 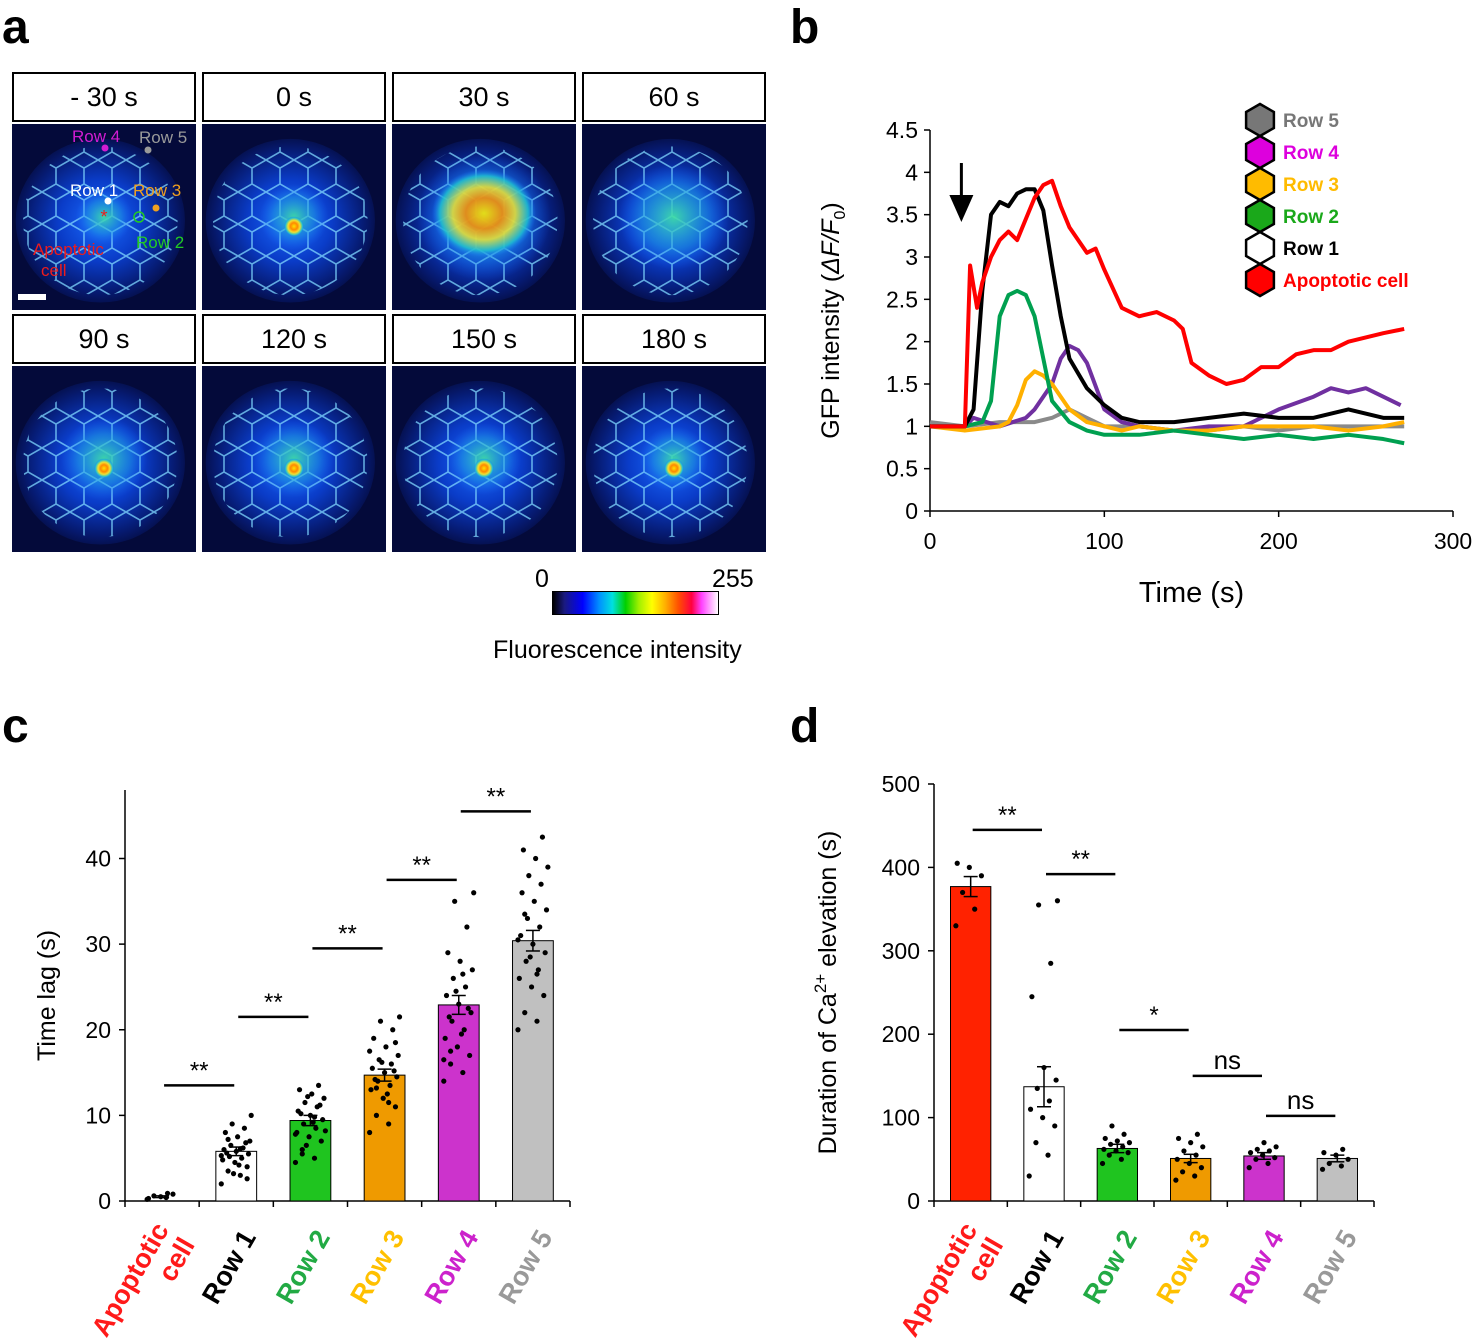 I want to click on y-tick-label: 20, so click(x=98, y=1030).